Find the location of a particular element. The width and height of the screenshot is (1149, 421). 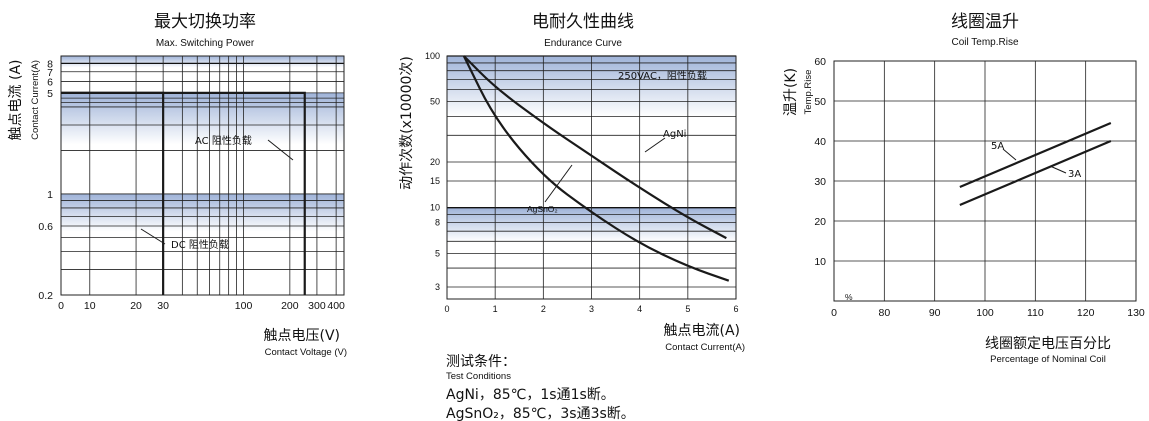

chart3-ylabel: 温升(K) is located at coordinates (791, 92).